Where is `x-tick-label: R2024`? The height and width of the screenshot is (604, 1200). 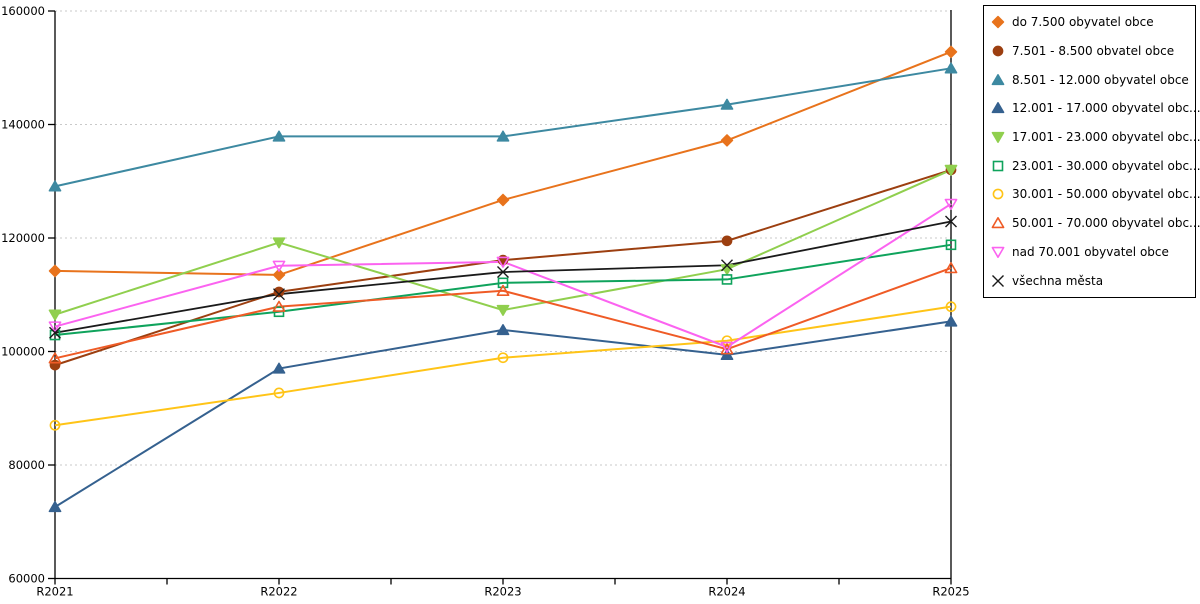 x-tick-label: R2024 is located at coordinates (726, 592).